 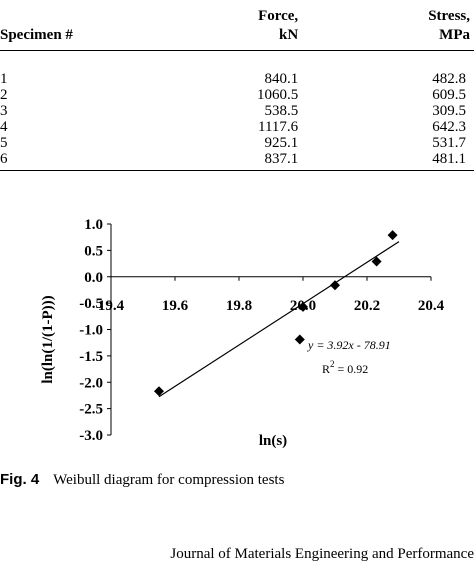 I want to click on y-tick-label: 1.0, so click(x=93, y=225).